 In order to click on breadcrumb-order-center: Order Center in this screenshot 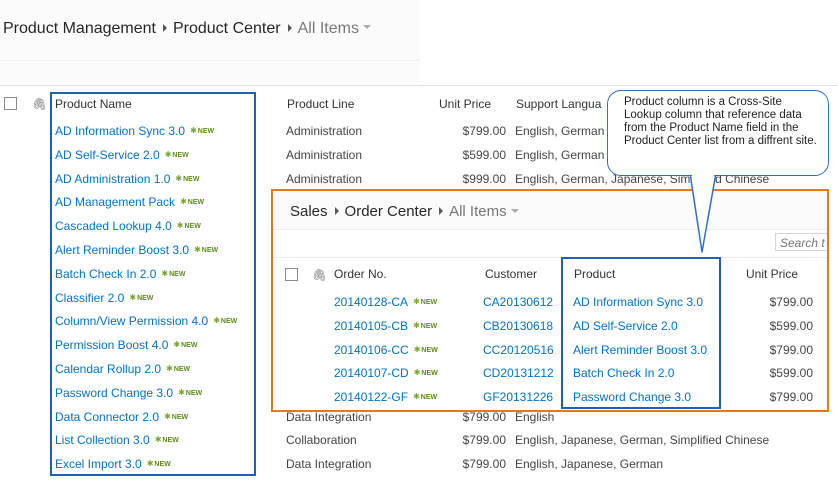, I will do `click(388, 211)`.